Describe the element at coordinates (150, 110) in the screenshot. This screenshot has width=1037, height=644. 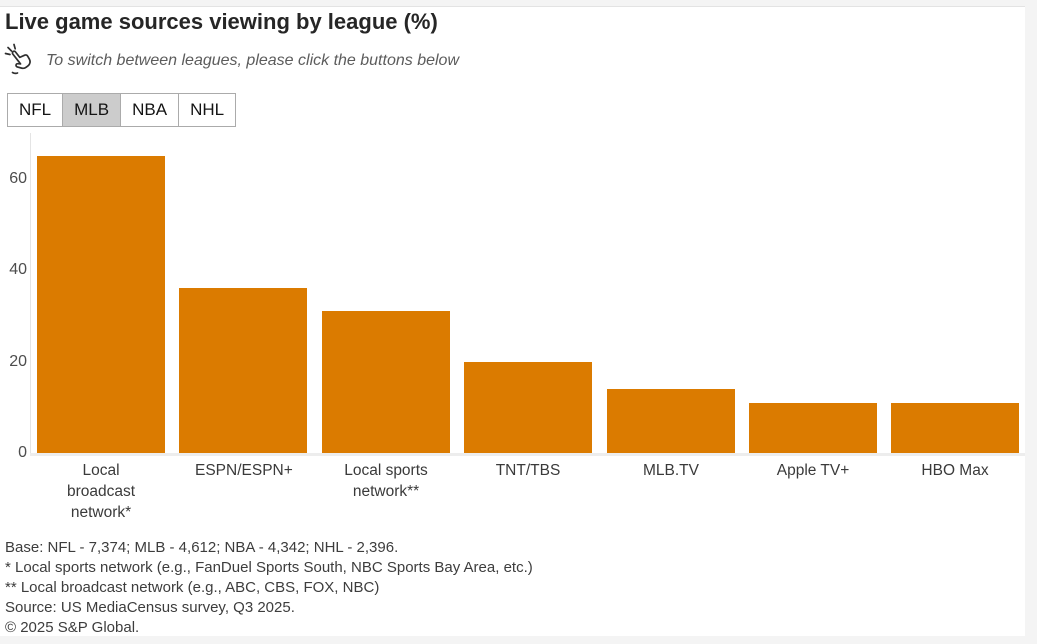
I see `league-button-nba: NBA` at that location.